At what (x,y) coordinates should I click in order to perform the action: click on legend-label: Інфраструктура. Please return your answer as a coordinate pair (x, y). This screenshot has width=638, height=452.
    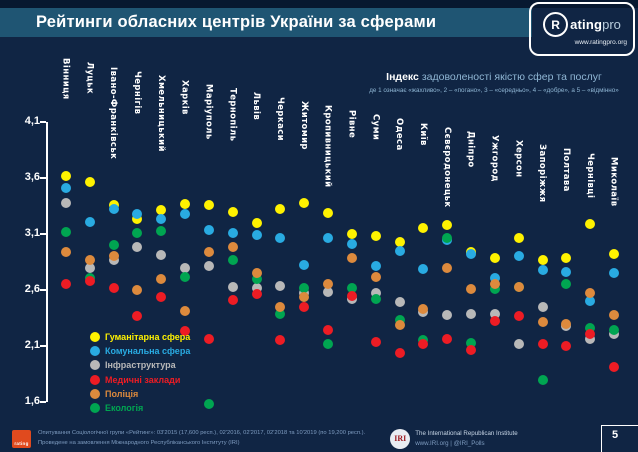
    Looking at the image, I should click on (140, 365).